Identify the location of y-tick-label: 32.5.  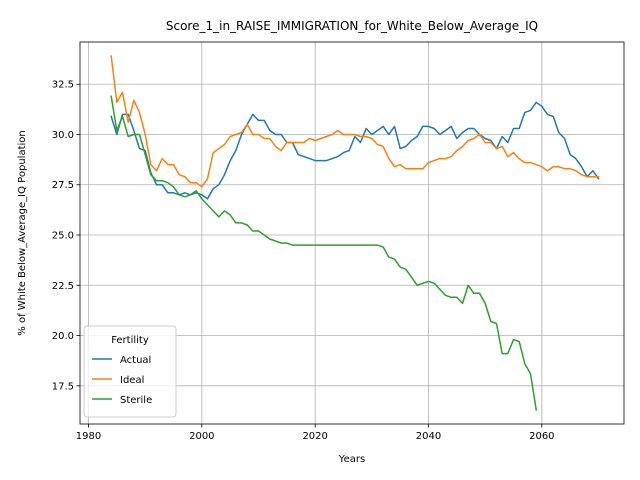
(63, 85).